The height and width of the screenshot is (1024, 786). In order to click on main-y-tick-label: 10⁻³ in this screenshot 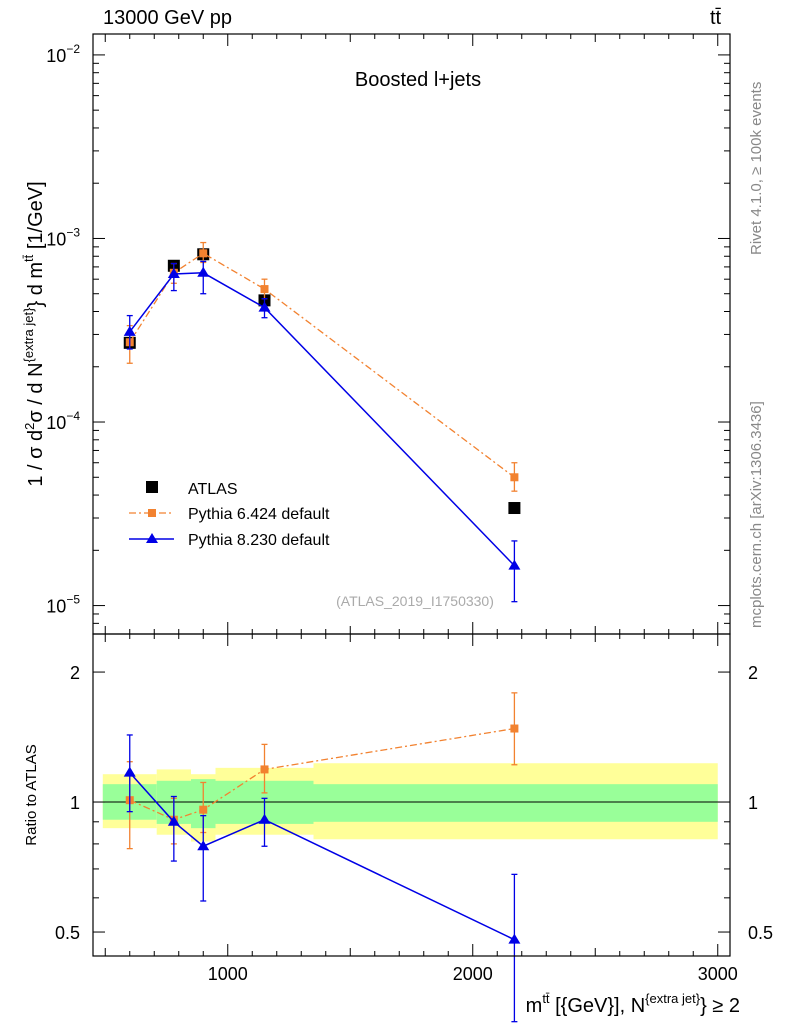, I will do `click(63, 237)`.